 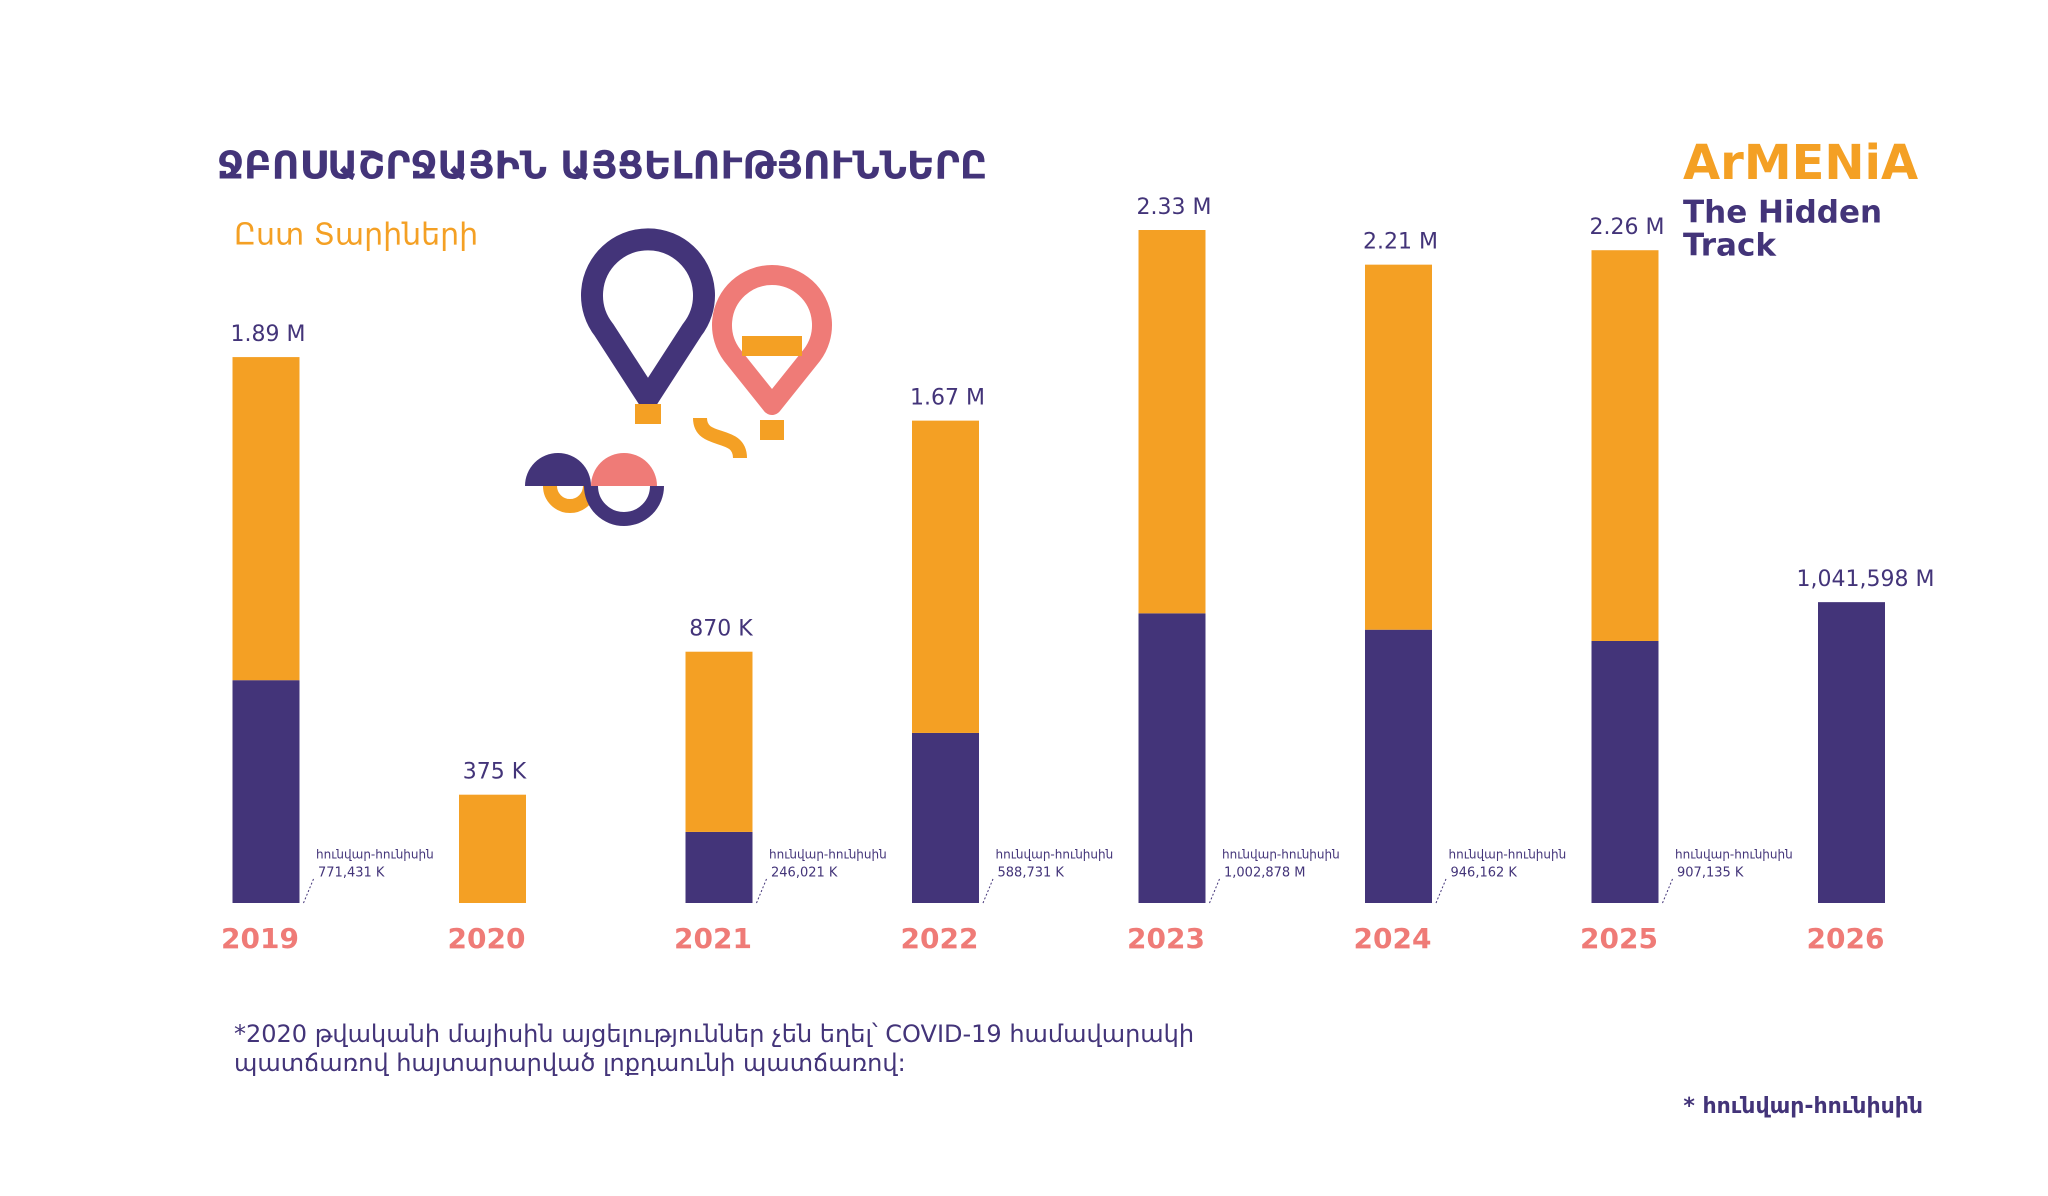 What do you see at coordinates (1730, 246) in the screenshot?
I see `brand-tagline: Track` at bounding box center [1730, 246].